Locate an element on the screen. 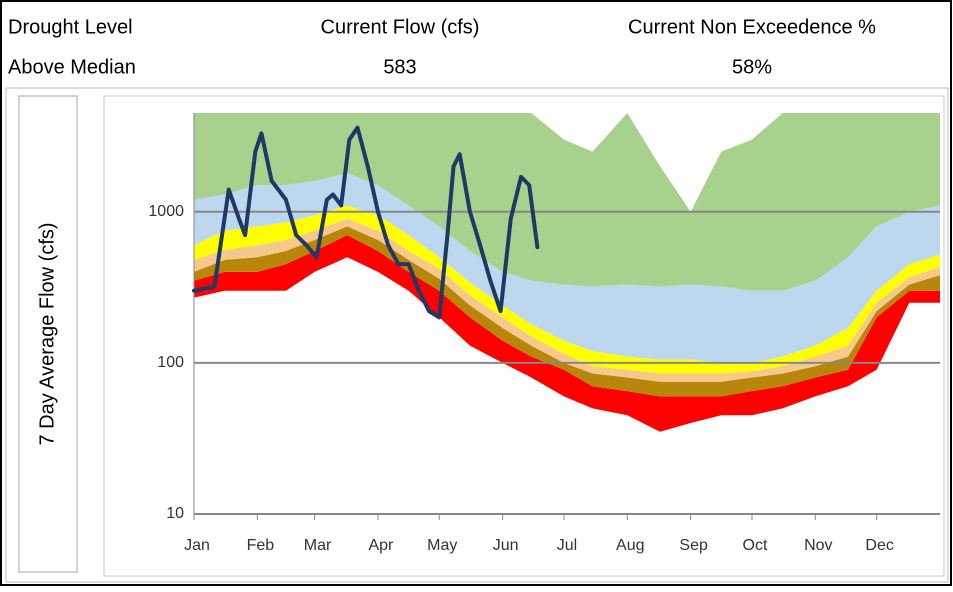 This screenshot has width=953, height=592. y-axis-label: 7 Day Average Flow (cfs) is located at coordinates (47, 333).